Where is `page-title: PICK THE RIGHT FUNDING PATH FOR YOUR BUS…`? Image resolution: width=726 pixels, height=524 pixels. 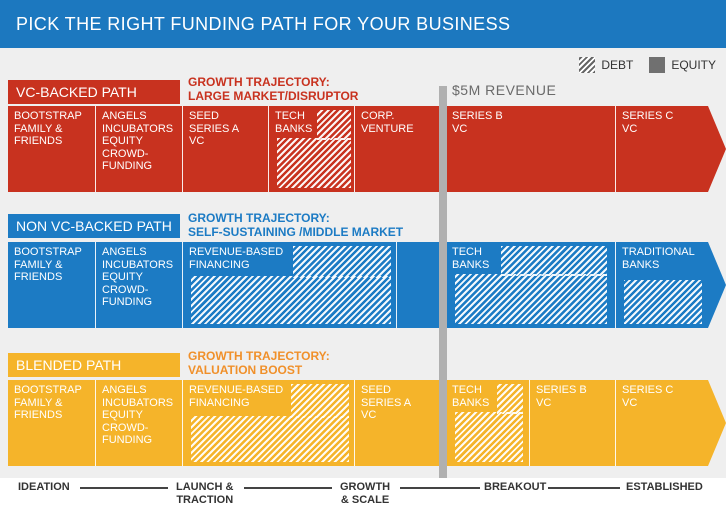 page-title: PICK THE RIGHT FUNDING PATH FOR YOUR BUS… is located at coordinates (263, 24).